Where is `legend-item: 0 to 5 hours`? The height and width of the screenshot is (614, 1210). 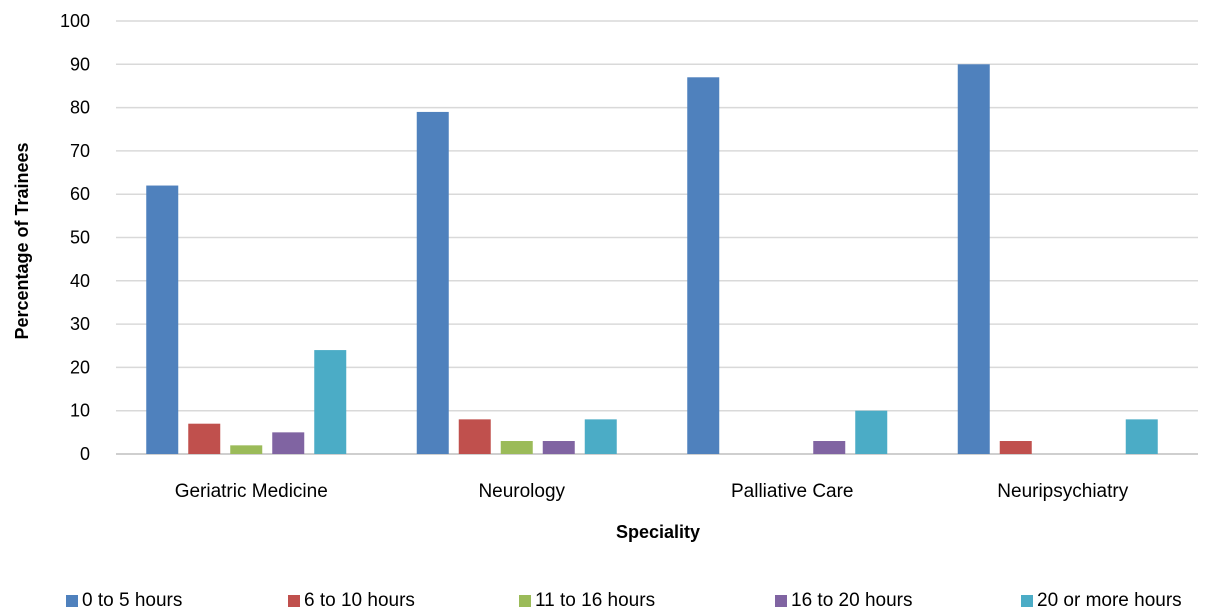
legend-item: 0 to 5 hours is located at coordinates (124, 601).